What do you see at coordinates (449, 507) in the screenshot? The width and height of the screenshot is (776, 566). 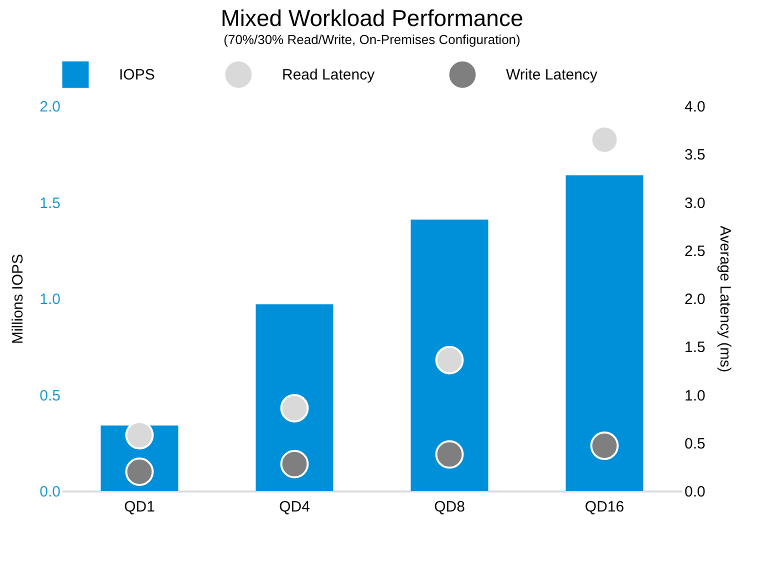 I see `x-tick-label: QD8` at bounding box center [449, 507].